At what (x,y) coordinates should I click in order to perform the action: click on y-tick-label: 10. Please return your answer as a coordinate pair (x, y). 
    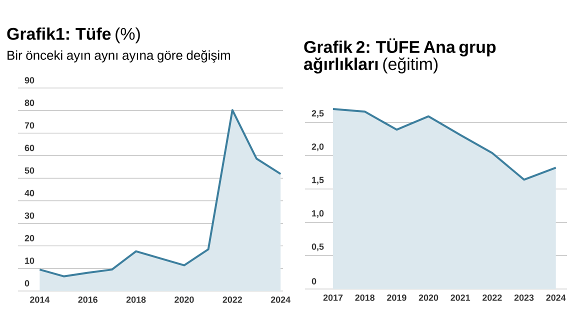
    Looking at the image, I should click on (29, 261).